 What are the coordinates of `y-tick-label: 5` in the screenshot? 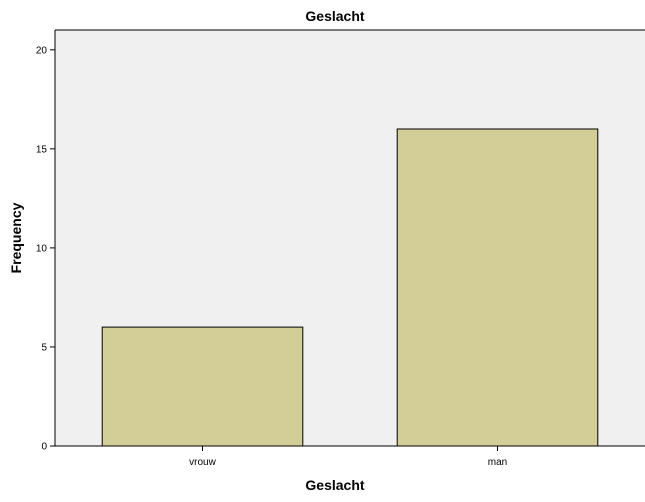 It's located at (44, 347).